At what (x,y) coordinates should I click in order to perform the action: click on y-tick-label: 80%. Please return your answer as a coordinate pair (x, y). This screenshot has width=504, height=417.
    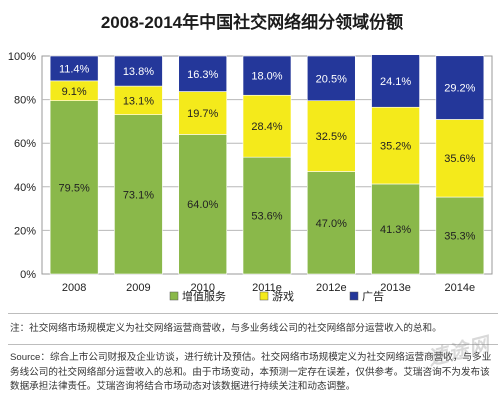
    Looking at the image, I should click on (25, 101).